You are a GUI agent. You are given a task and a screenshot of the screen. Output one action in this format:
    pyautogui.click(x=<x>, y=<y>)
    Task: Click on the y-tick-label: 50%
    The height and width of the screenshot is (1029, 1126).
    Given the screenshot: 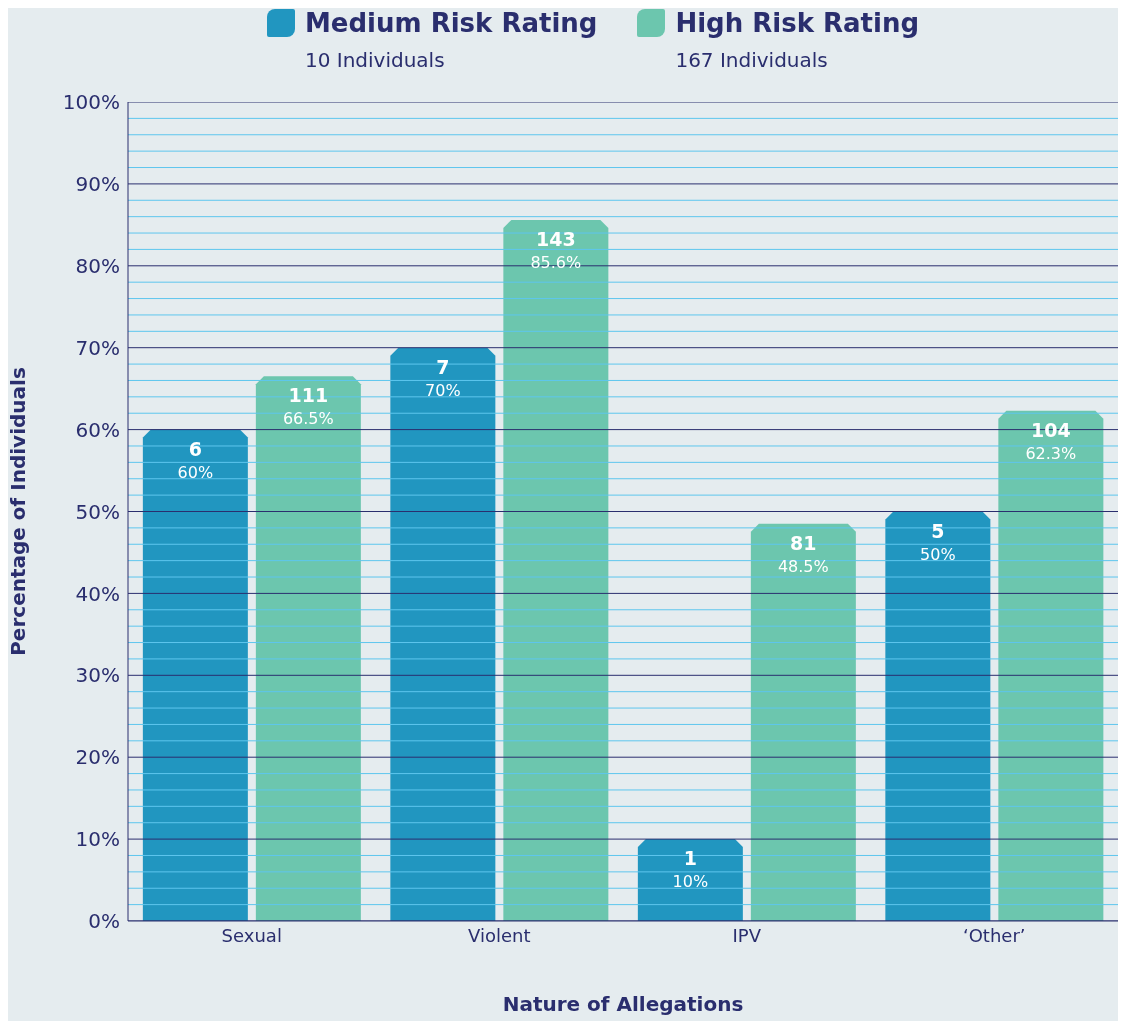 What is the action you would take?
    pyautogui.click(x=97, y=511)
    